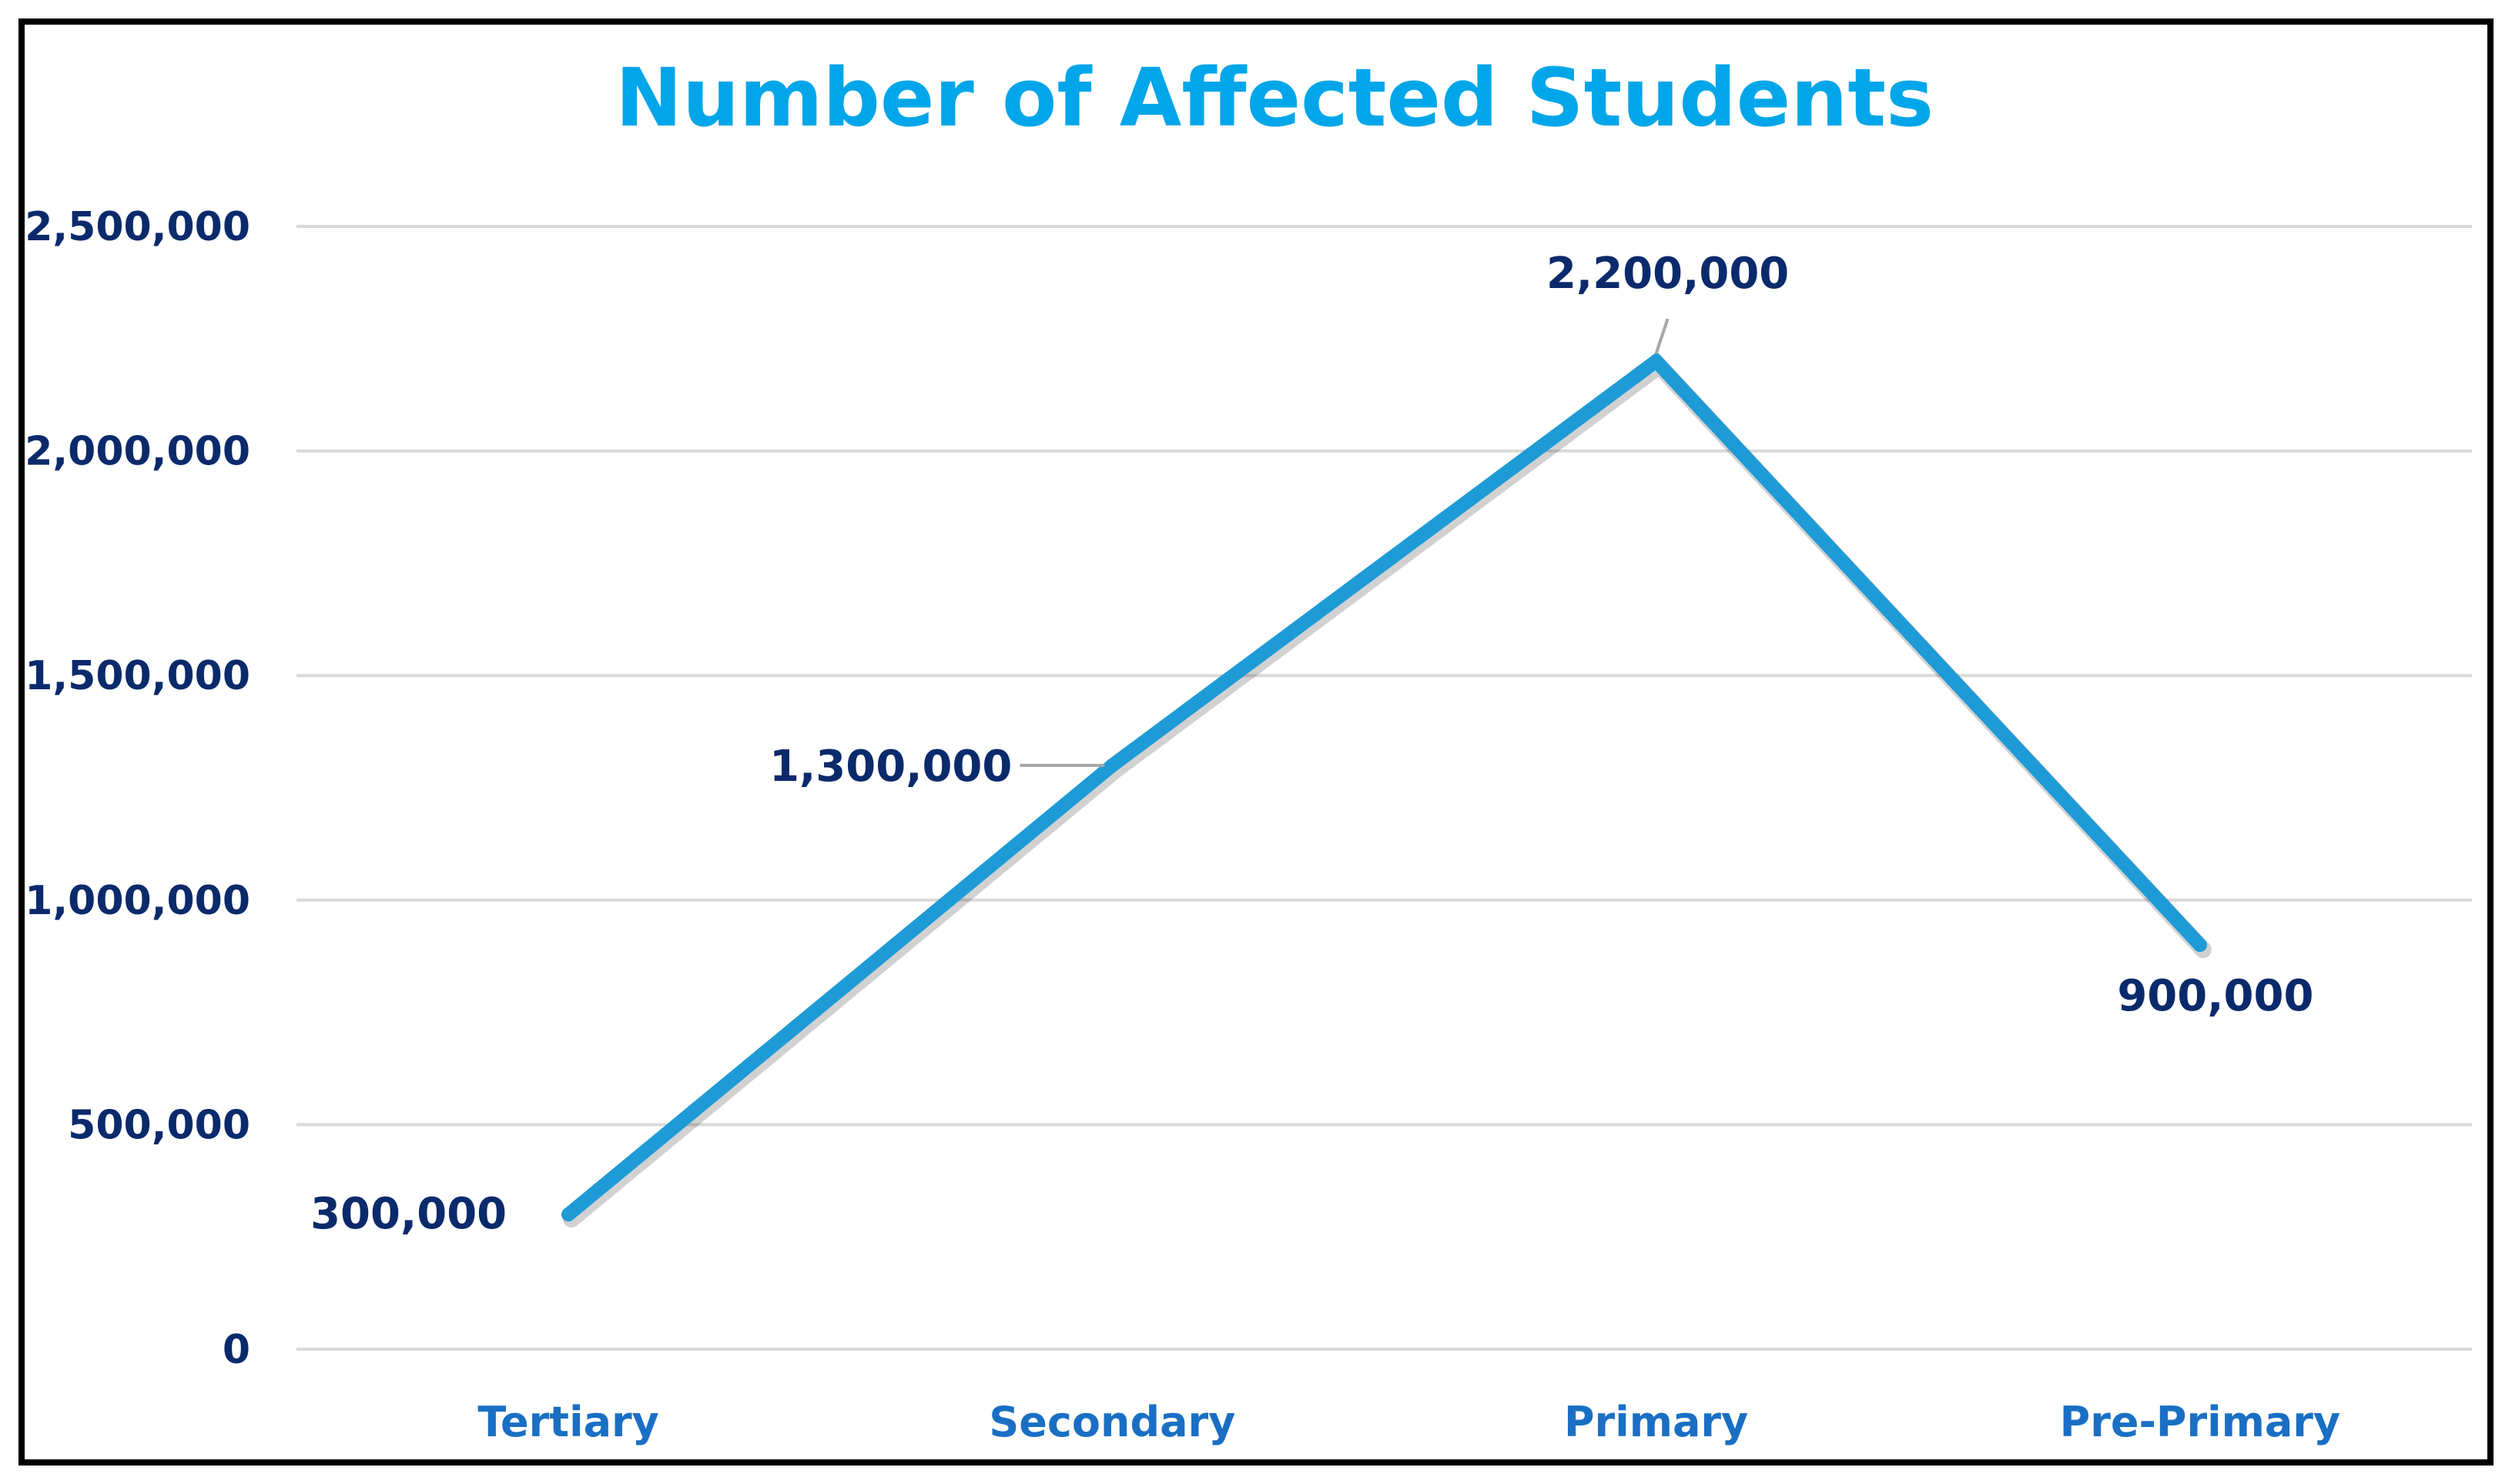 Image resolution: width=2512 pixels, height=1484 pixels. What do you see at coordinates (890, 767) in the screenshot?
I see `data-label: 1,300,000` at bounding box center [890, 767].